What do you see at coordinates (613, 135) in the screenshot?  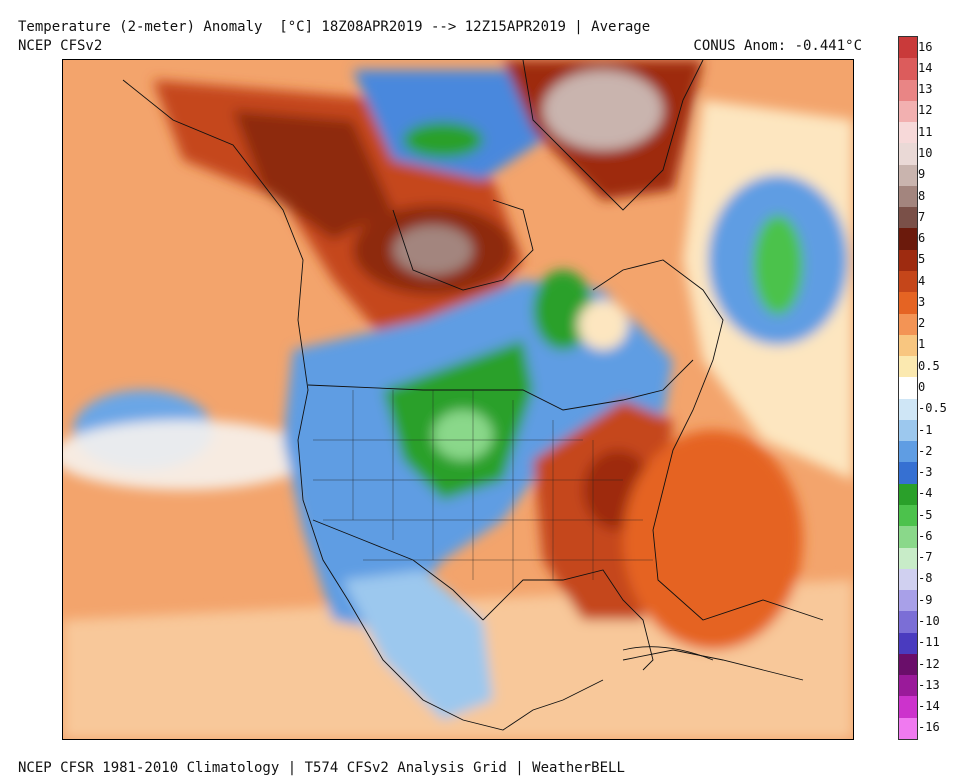 I see `coastline-greenland` at bounding box center [613, 135].